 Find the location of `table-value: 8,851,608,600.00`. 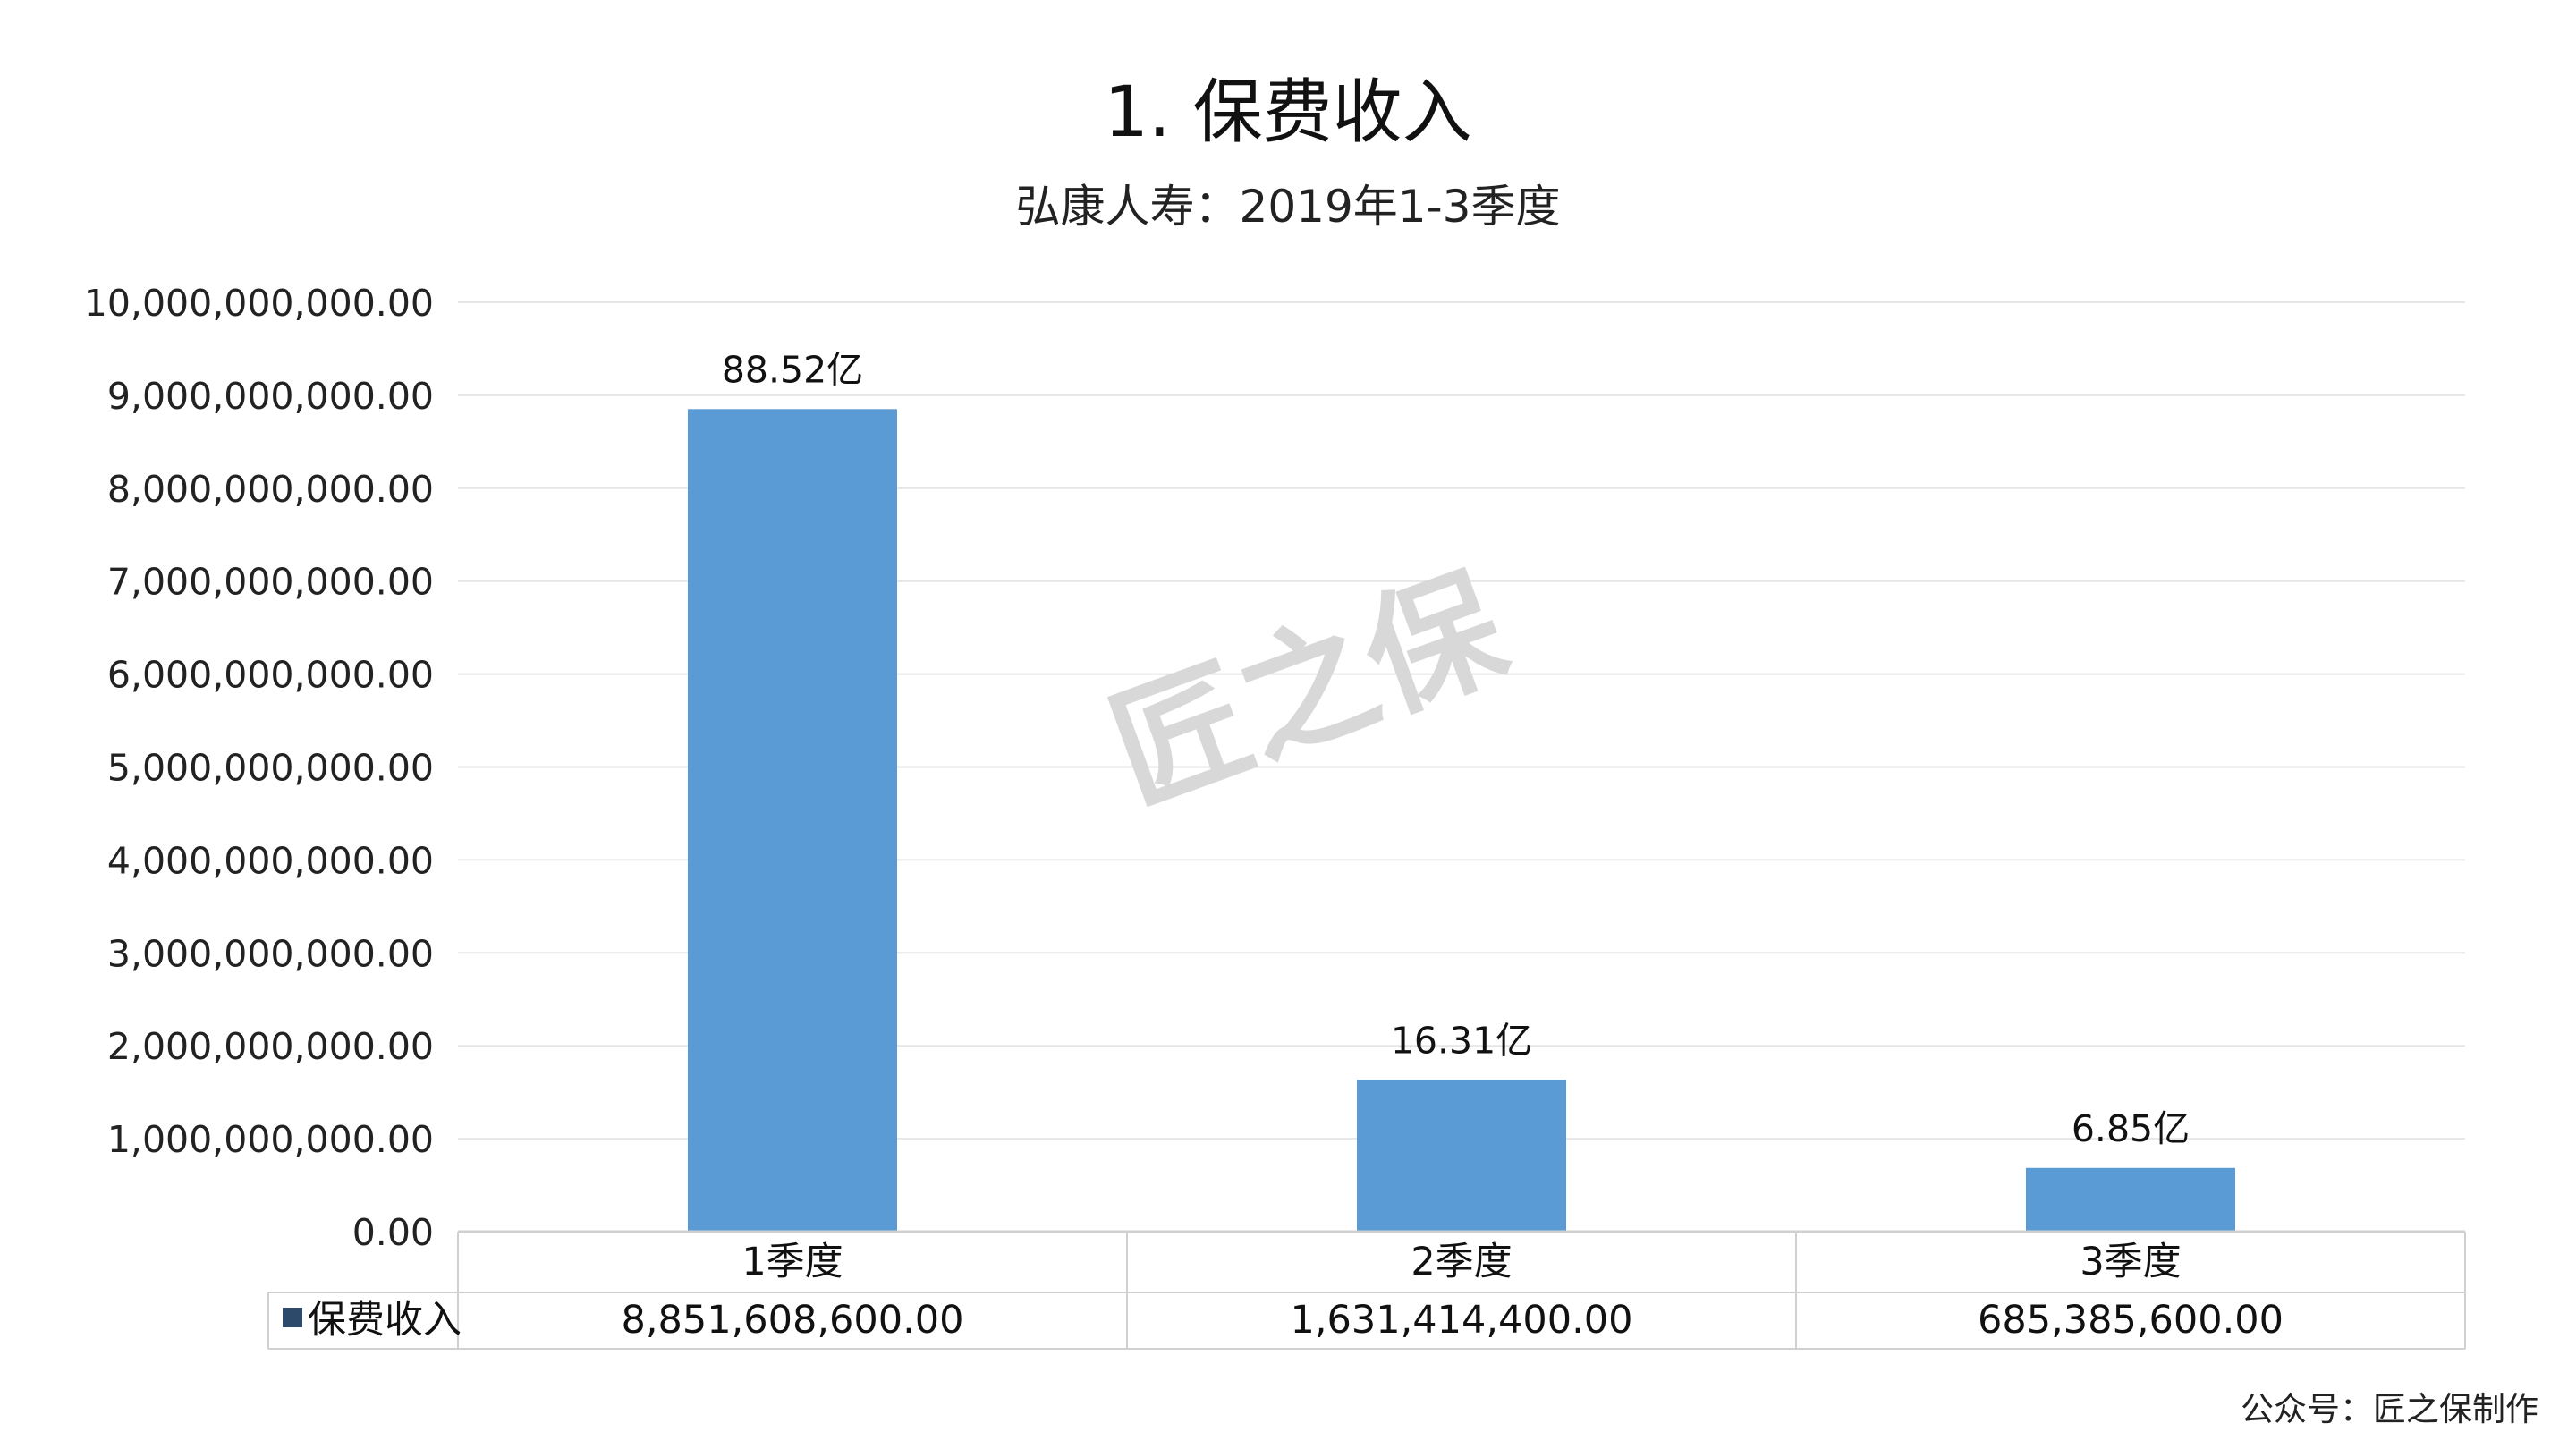

table-value: 8,851,608,600.00 is located at coordinates (793, 1320).